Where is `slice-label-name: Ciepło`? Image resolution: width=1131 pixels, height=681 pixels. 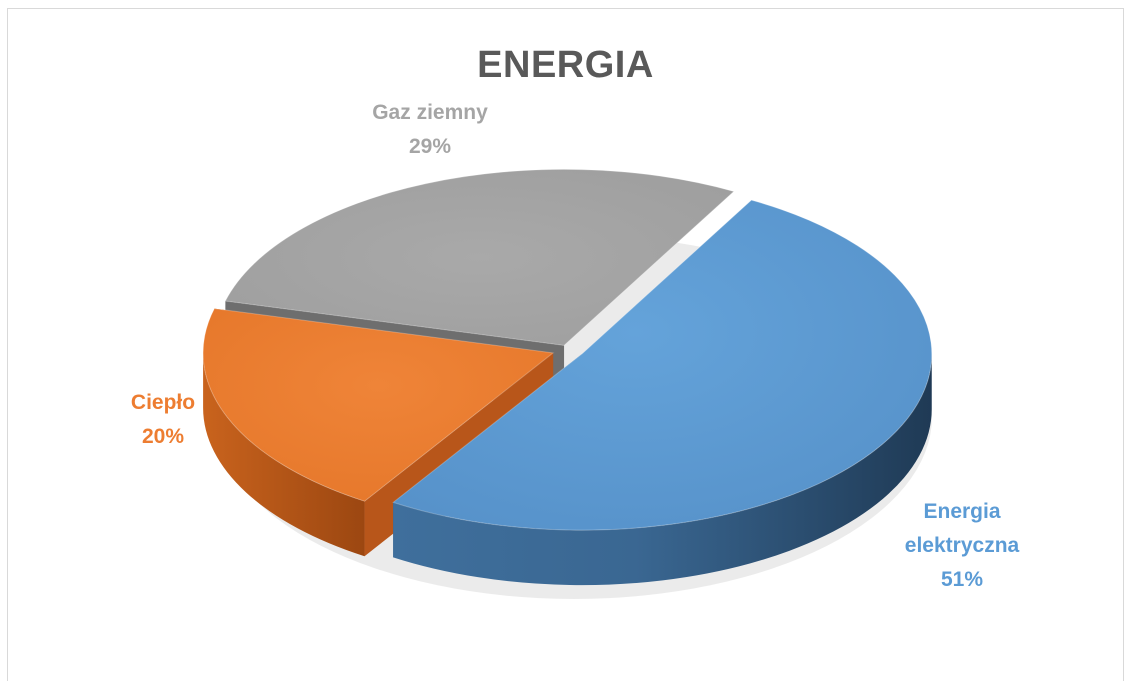 slice-label-name: Ciepło is located at coordinates (163, 402).